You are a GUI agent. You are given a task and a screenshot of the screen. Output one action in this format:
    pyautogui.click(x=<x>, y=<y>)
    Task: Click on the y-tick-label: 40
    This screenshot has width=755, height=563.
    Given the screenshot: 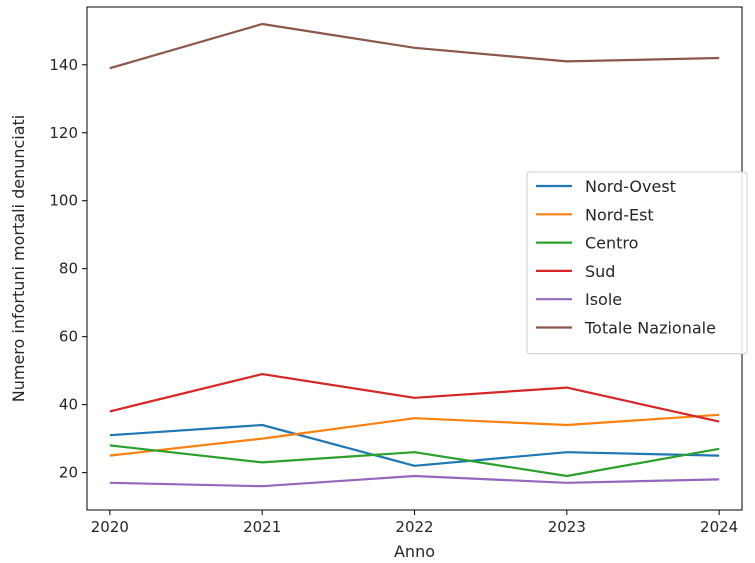 What is the action you would take?
    pyautogui.click(x=68, y=405)
    